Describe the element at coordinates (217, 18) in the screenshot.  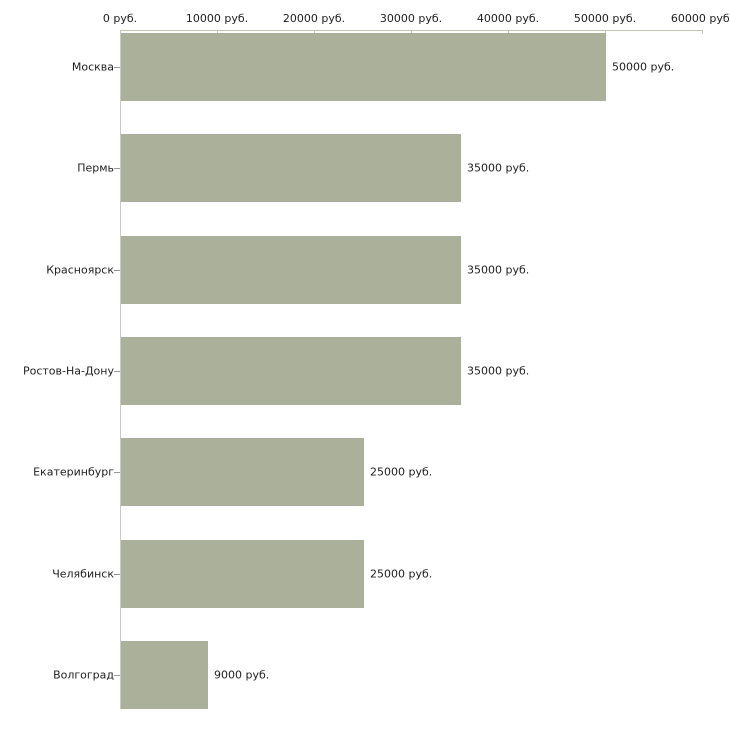
I see `x-axis-tick-label: 10000 руб.` at that location.